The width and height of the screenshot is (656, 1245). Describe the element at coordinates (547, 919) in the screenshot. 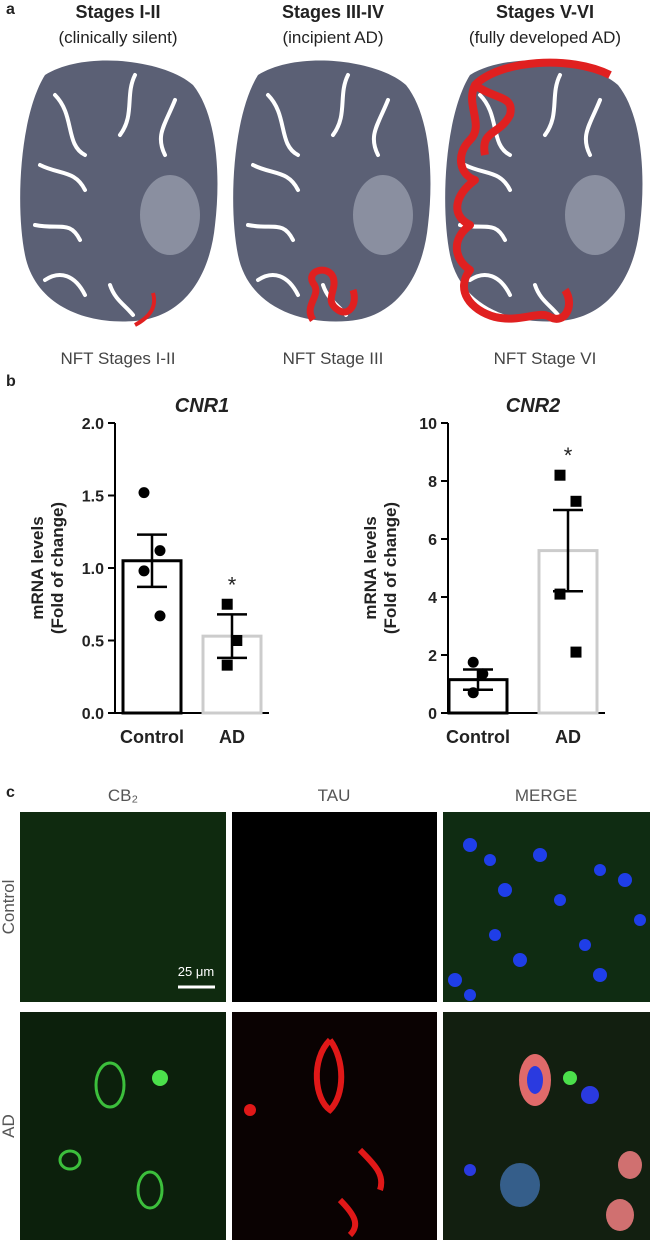

I see `nuclei` at that location.